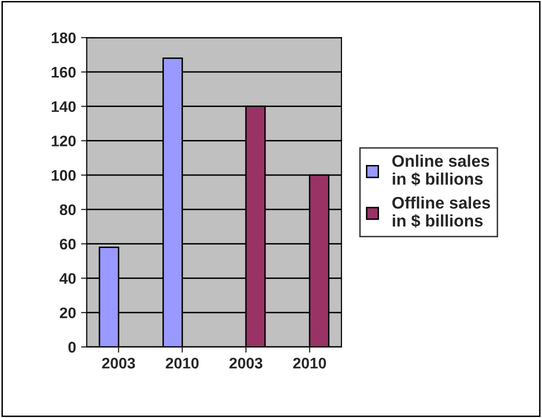 The image size is (542, 418). Describe the element at coordinates (68, 244) in the screenshot. I see `y-tick-label: 60` at that location.